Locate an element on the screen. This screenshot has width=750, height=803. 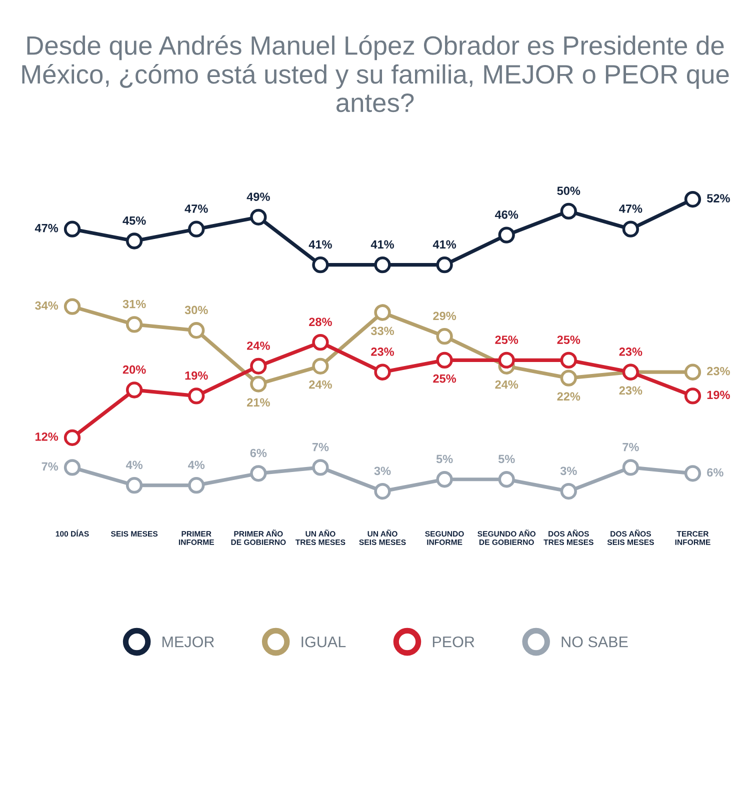
data-label: 12% is located at coordinates (47, 436).